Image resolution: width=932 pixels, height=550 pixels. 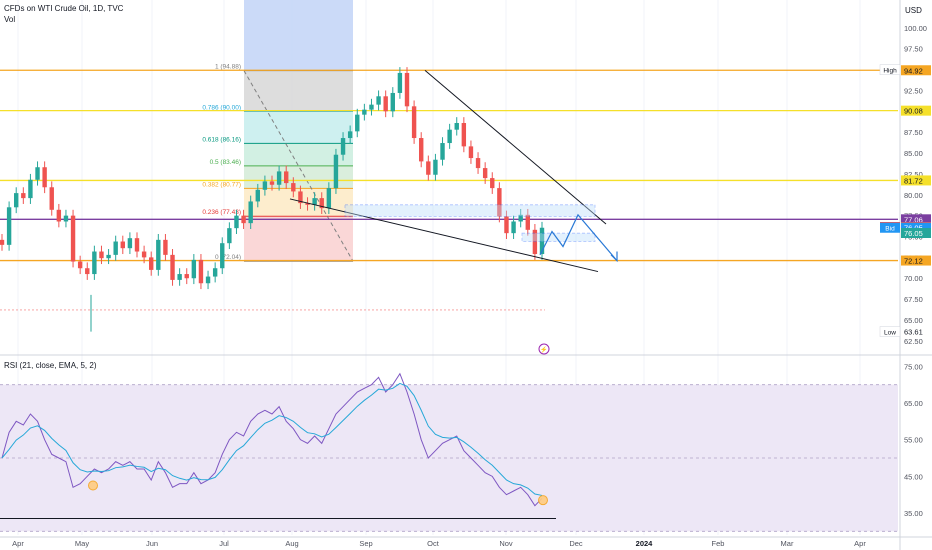 I want to click on rsi-tick-label: 35.00, so click(x=913, y=513).